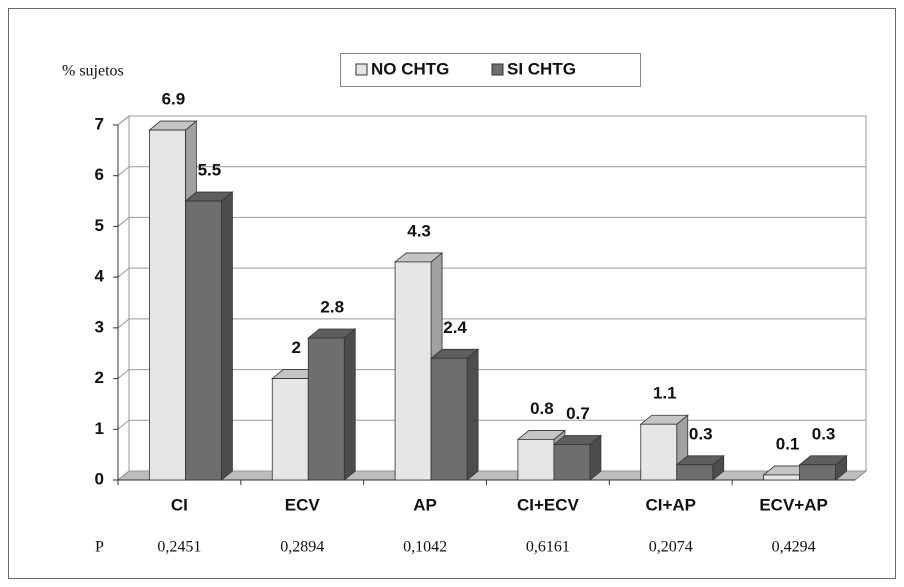 This screenshot has width=904, height=587. I want to click on p-value: 0,2894, so click(302, 547).